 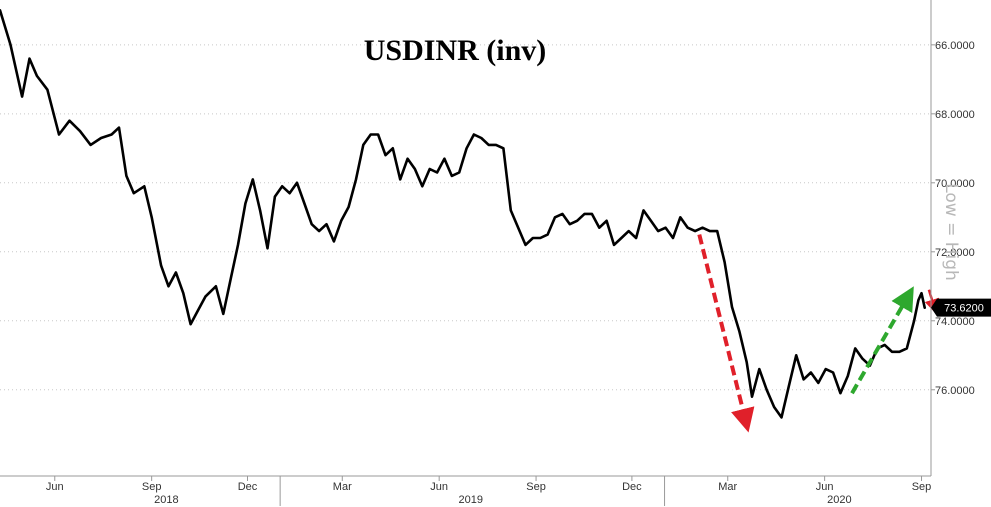 I want to click on x-tick-label-8: Jun, so click(x=825, y=487).